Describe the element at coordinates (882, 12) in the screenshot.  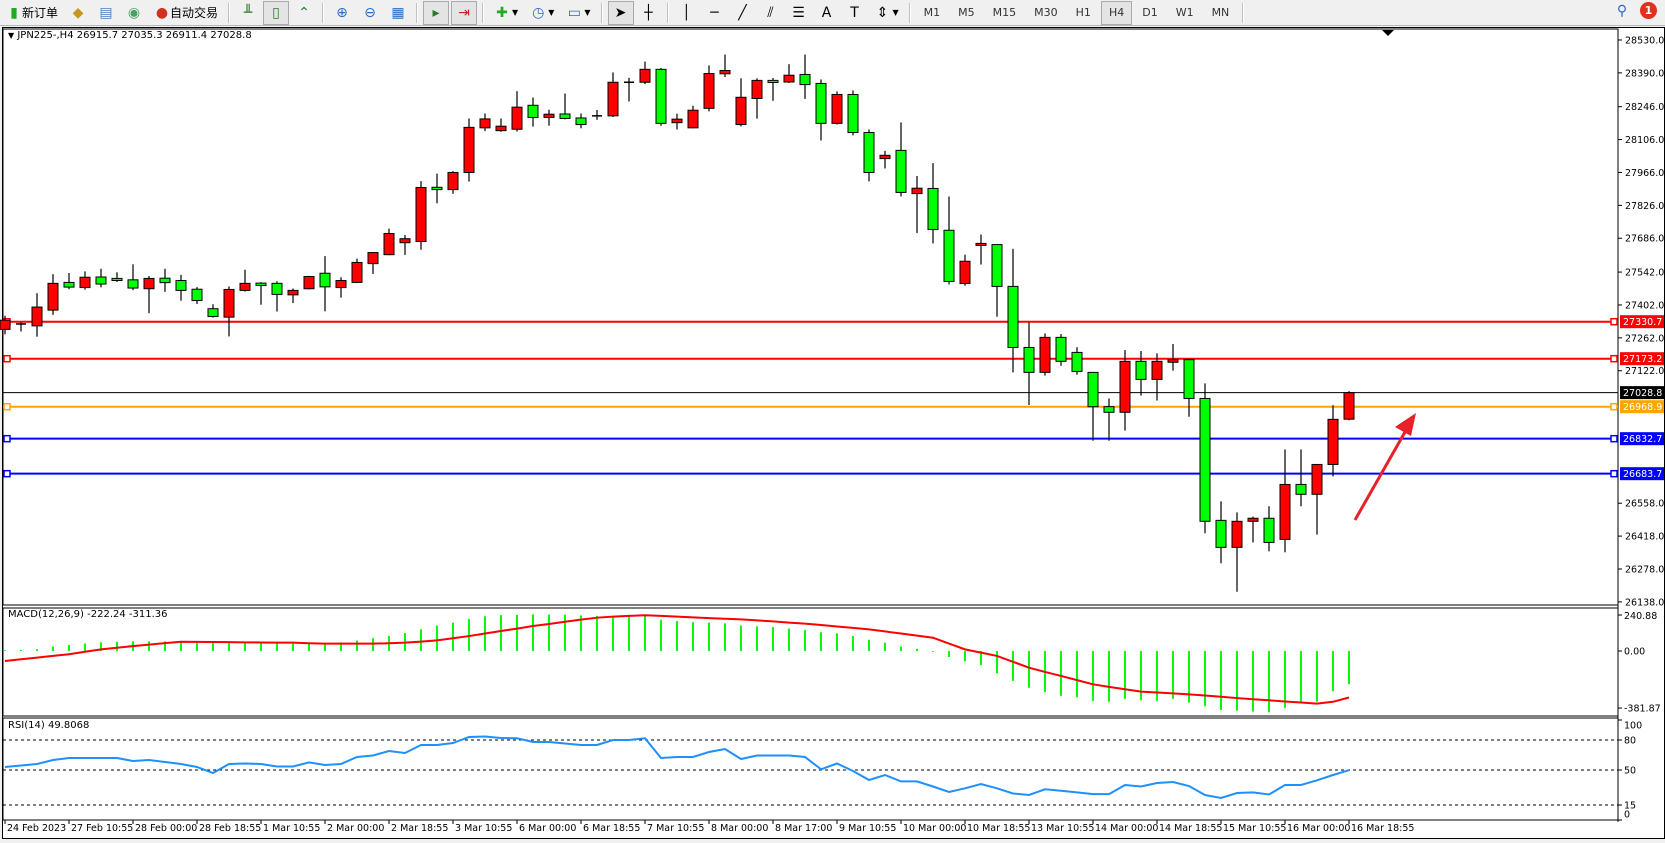
I see `arrows-icon: ⇕` at that location.